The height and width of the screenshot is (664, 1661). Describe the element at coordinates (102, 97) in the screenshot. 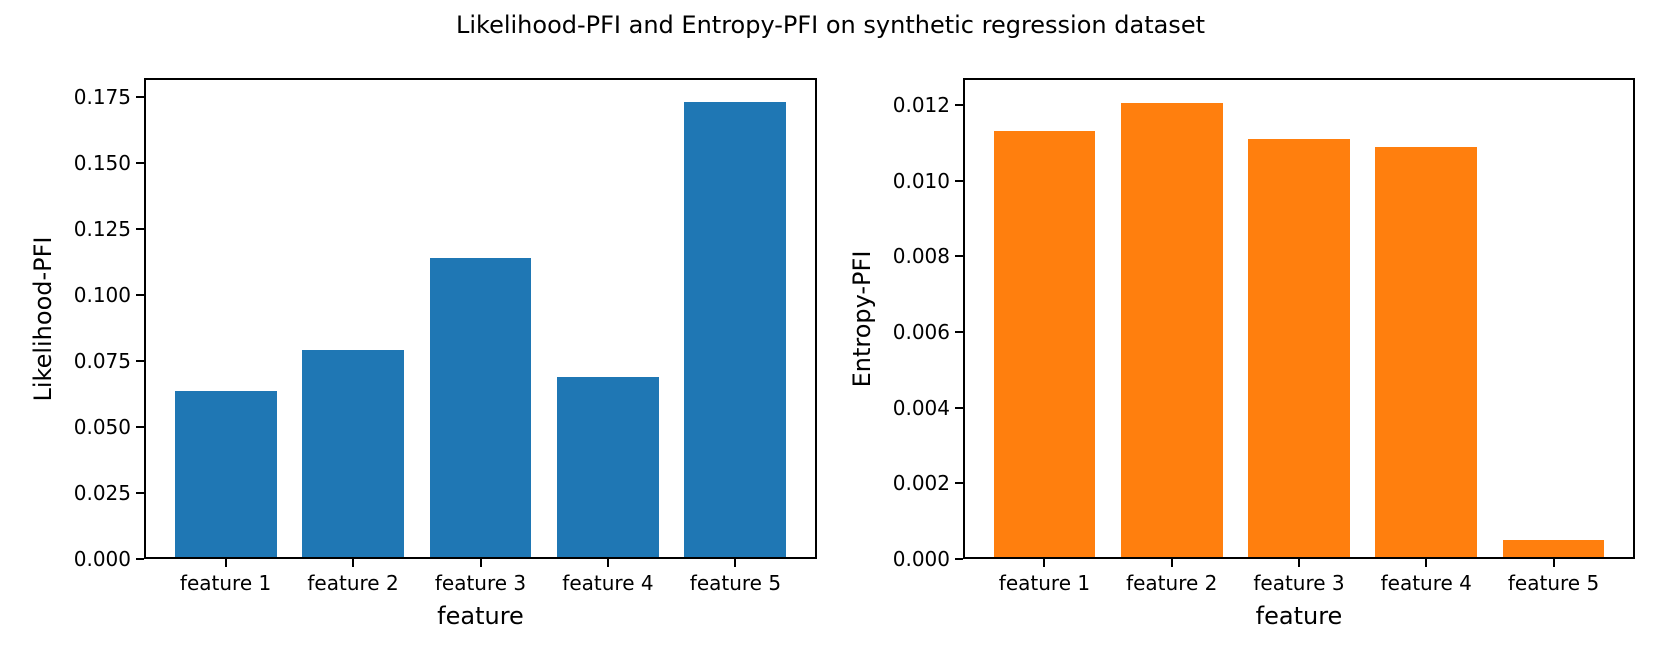

I see `y-tick-label: 0.175` at that location.